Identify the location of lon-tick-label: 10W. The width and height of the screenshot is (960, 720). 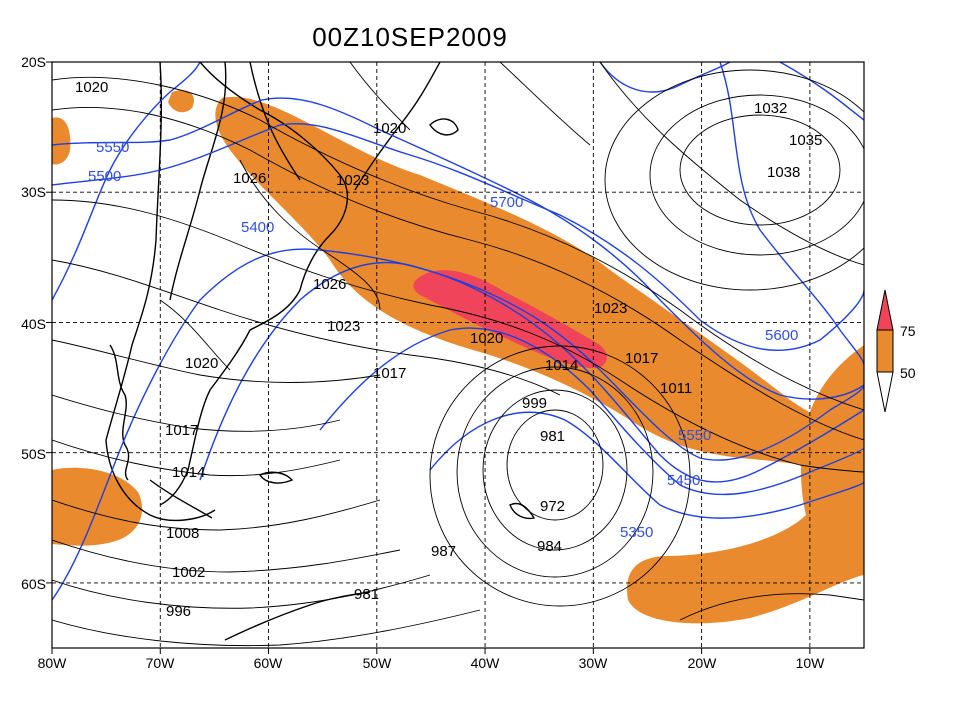
(811, 663).